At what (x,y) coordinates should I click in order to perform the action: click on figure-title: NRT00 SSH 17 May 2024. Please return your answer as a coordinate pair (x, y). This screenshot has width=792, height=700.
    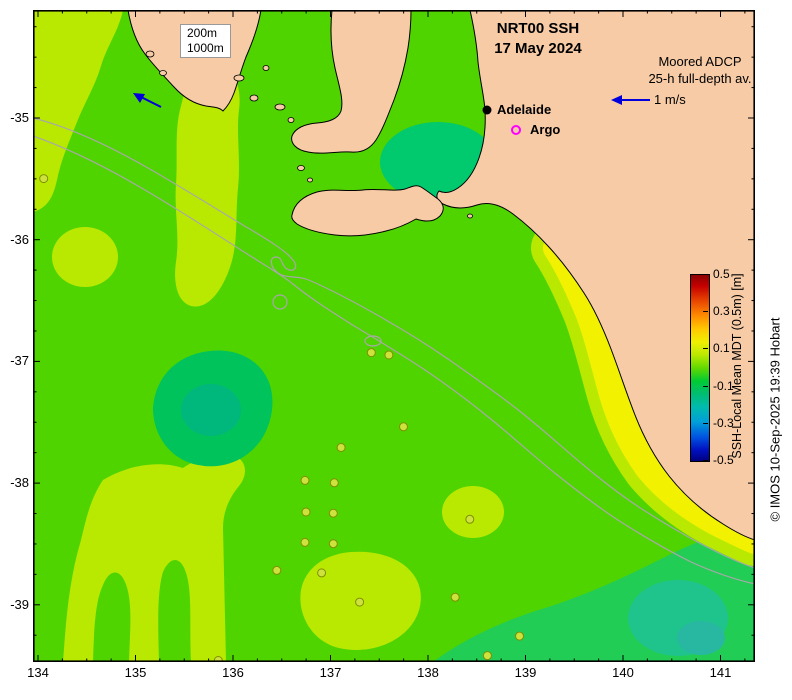
    Looking at the image, I should click on (538, 39).